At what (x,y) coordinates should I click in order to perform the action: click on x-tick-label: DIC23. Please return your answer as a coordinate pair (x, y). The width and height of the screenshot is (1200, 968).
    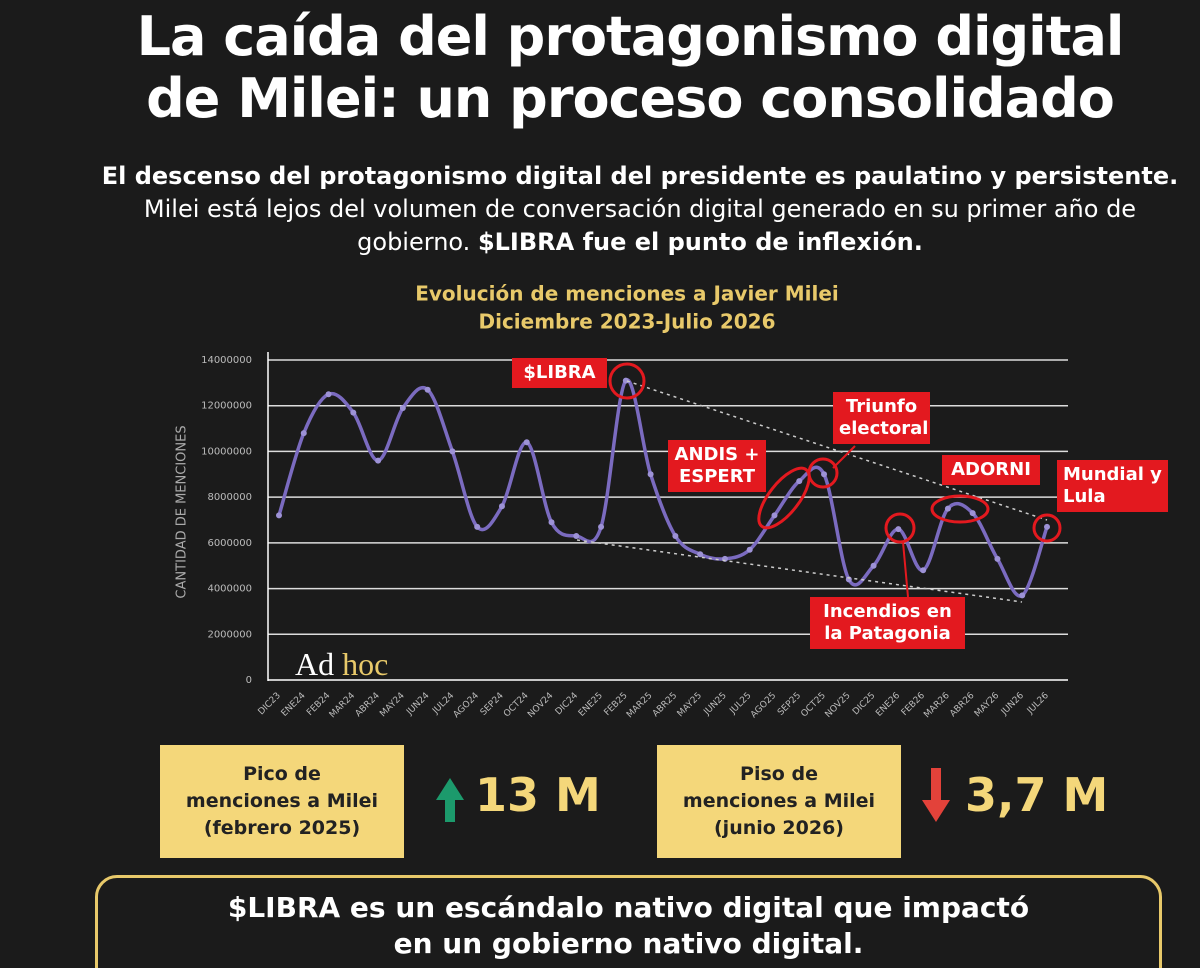
    Looking at the image, I should click on (269, 704).